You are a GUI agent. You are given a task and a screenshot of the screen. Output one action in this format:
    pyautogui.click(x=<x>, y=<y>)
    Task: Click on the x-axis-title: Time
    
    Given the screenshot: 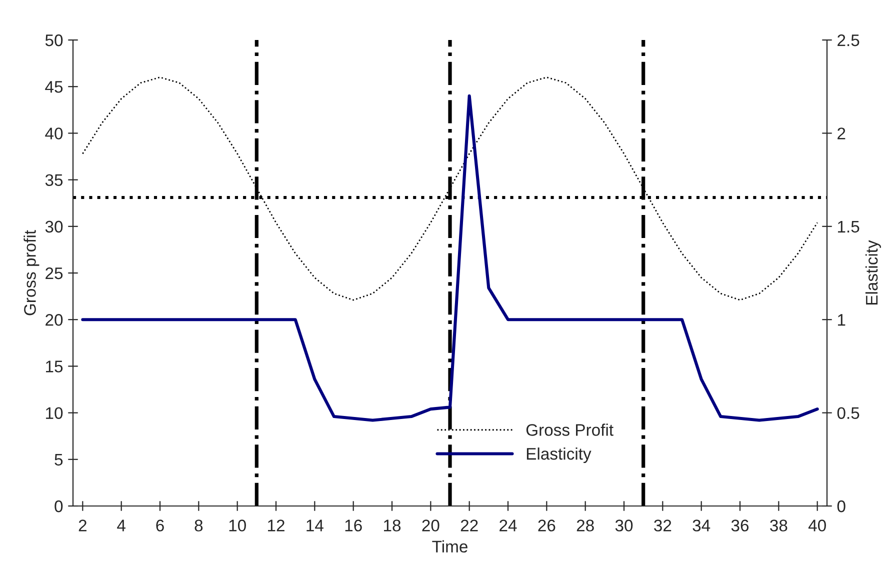 What is the action you would take?
    pyautogui.click(x=450, y=546)
    